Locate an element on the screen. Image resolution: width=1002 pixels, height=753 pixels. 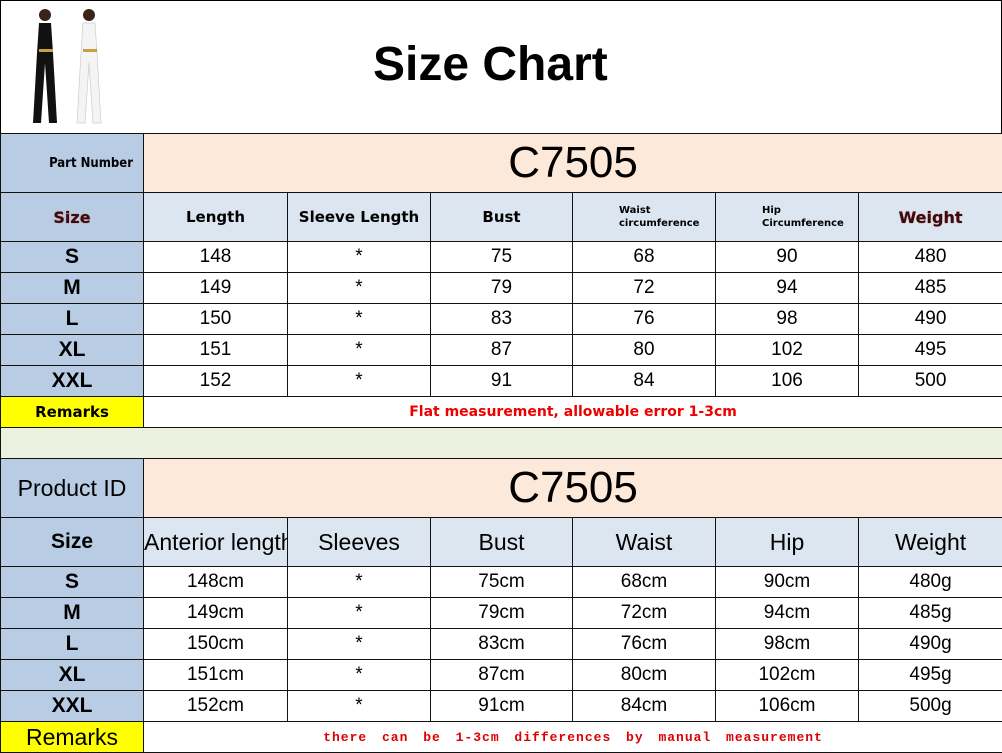
product-models-image is located at coordinates (67, 66).